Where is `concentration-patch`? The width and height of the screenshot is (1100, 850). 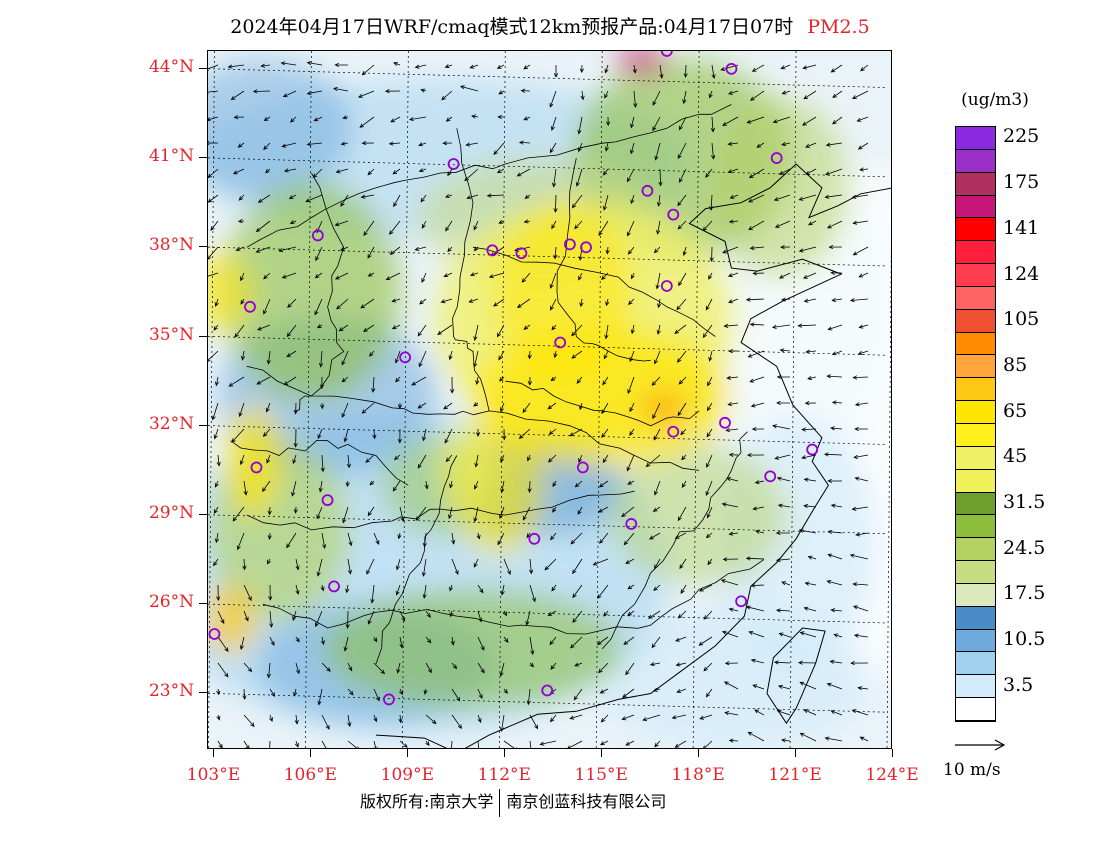 concentration-patch is located at coordinates (253, 461).